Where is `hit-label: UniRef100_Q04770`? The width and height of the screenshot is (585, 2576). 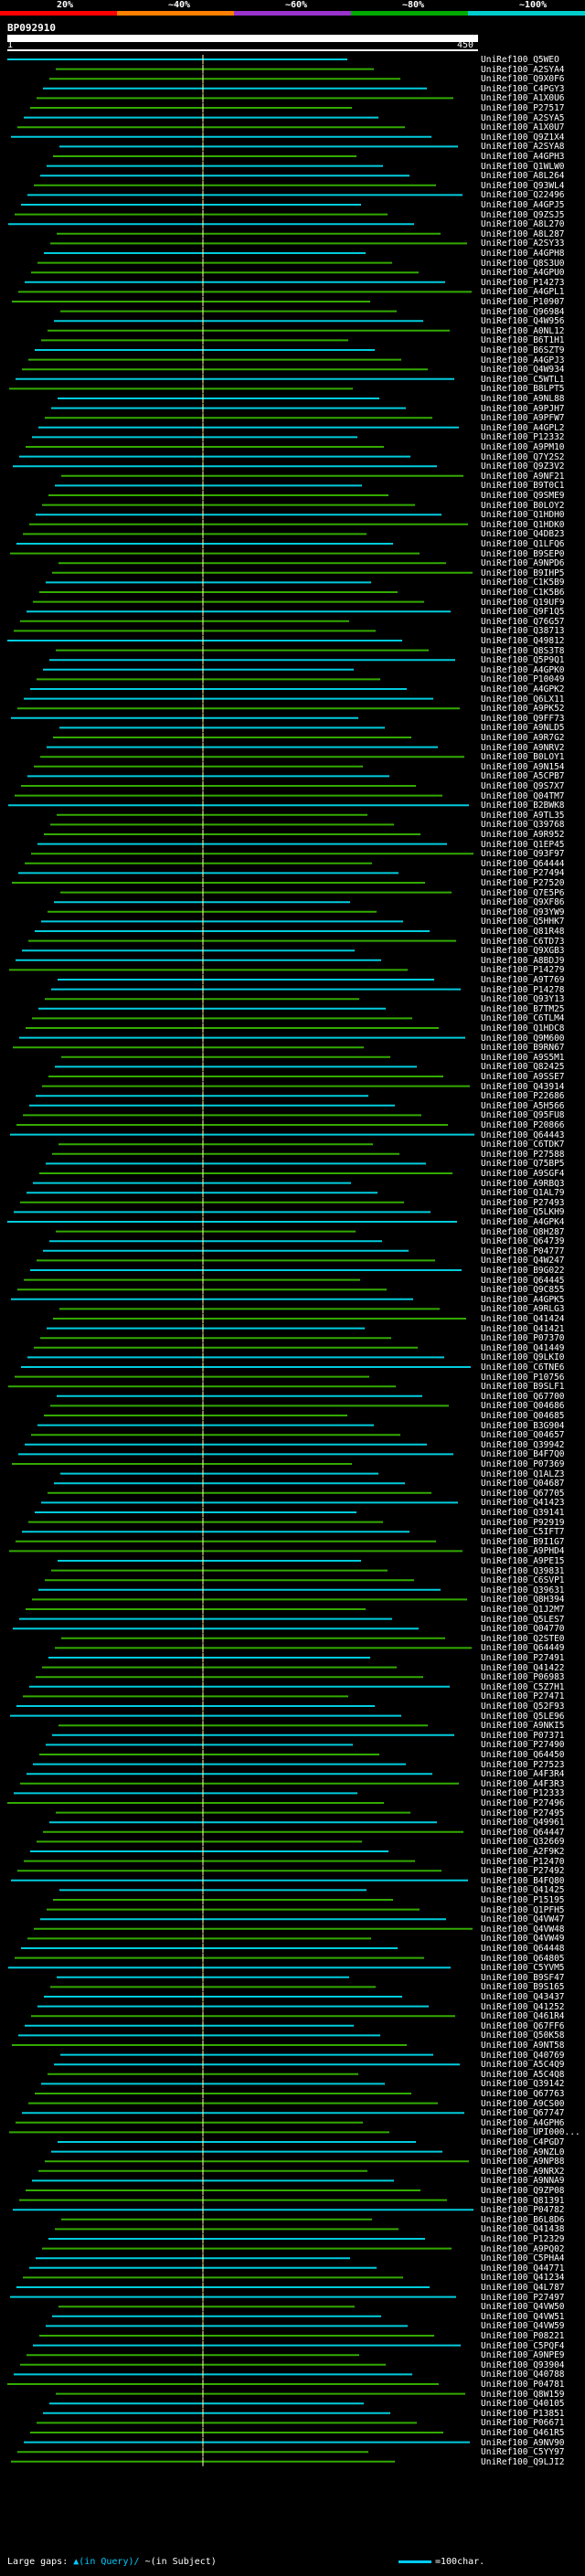
hit-label: UniRef100_Q04770 is located at coordinates (523, 1629).